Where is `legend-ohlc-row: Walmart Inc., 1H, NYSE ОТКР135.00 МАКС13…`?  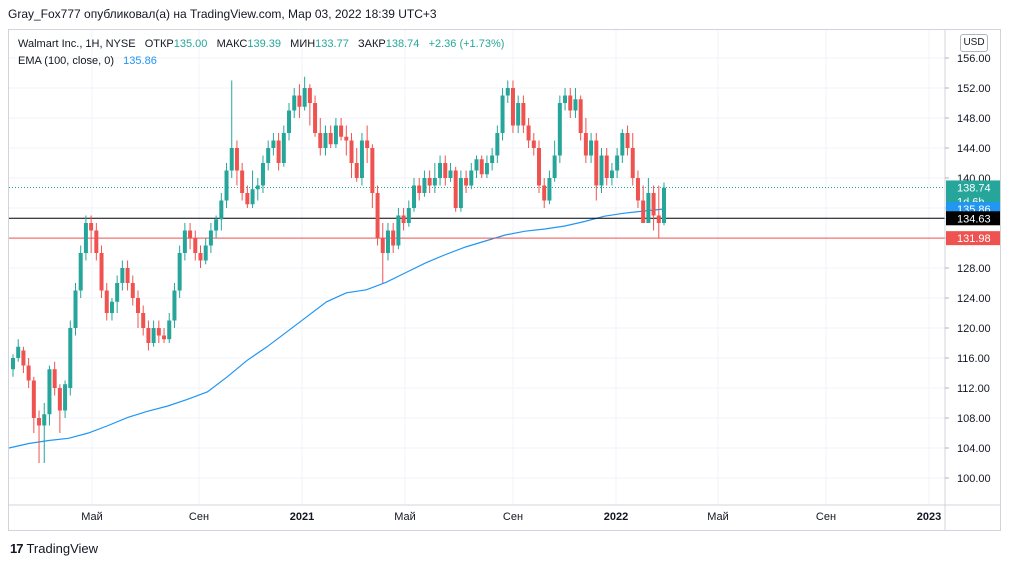
legend-ohlc-row: Walmart Inc., 1H, NYSE ОТКР135.00 МАКС13… is located at coordinates (261, 44).